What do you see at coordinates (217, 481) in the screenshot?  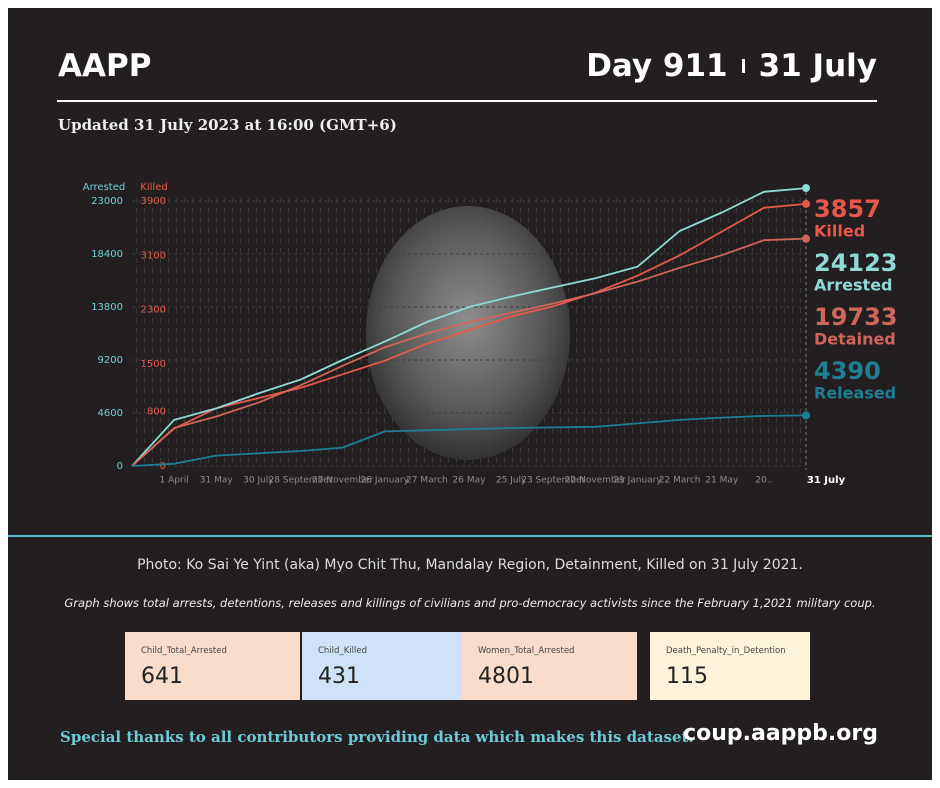 I see `x-tick-label: 31 May` at bounding box center [217, 481].